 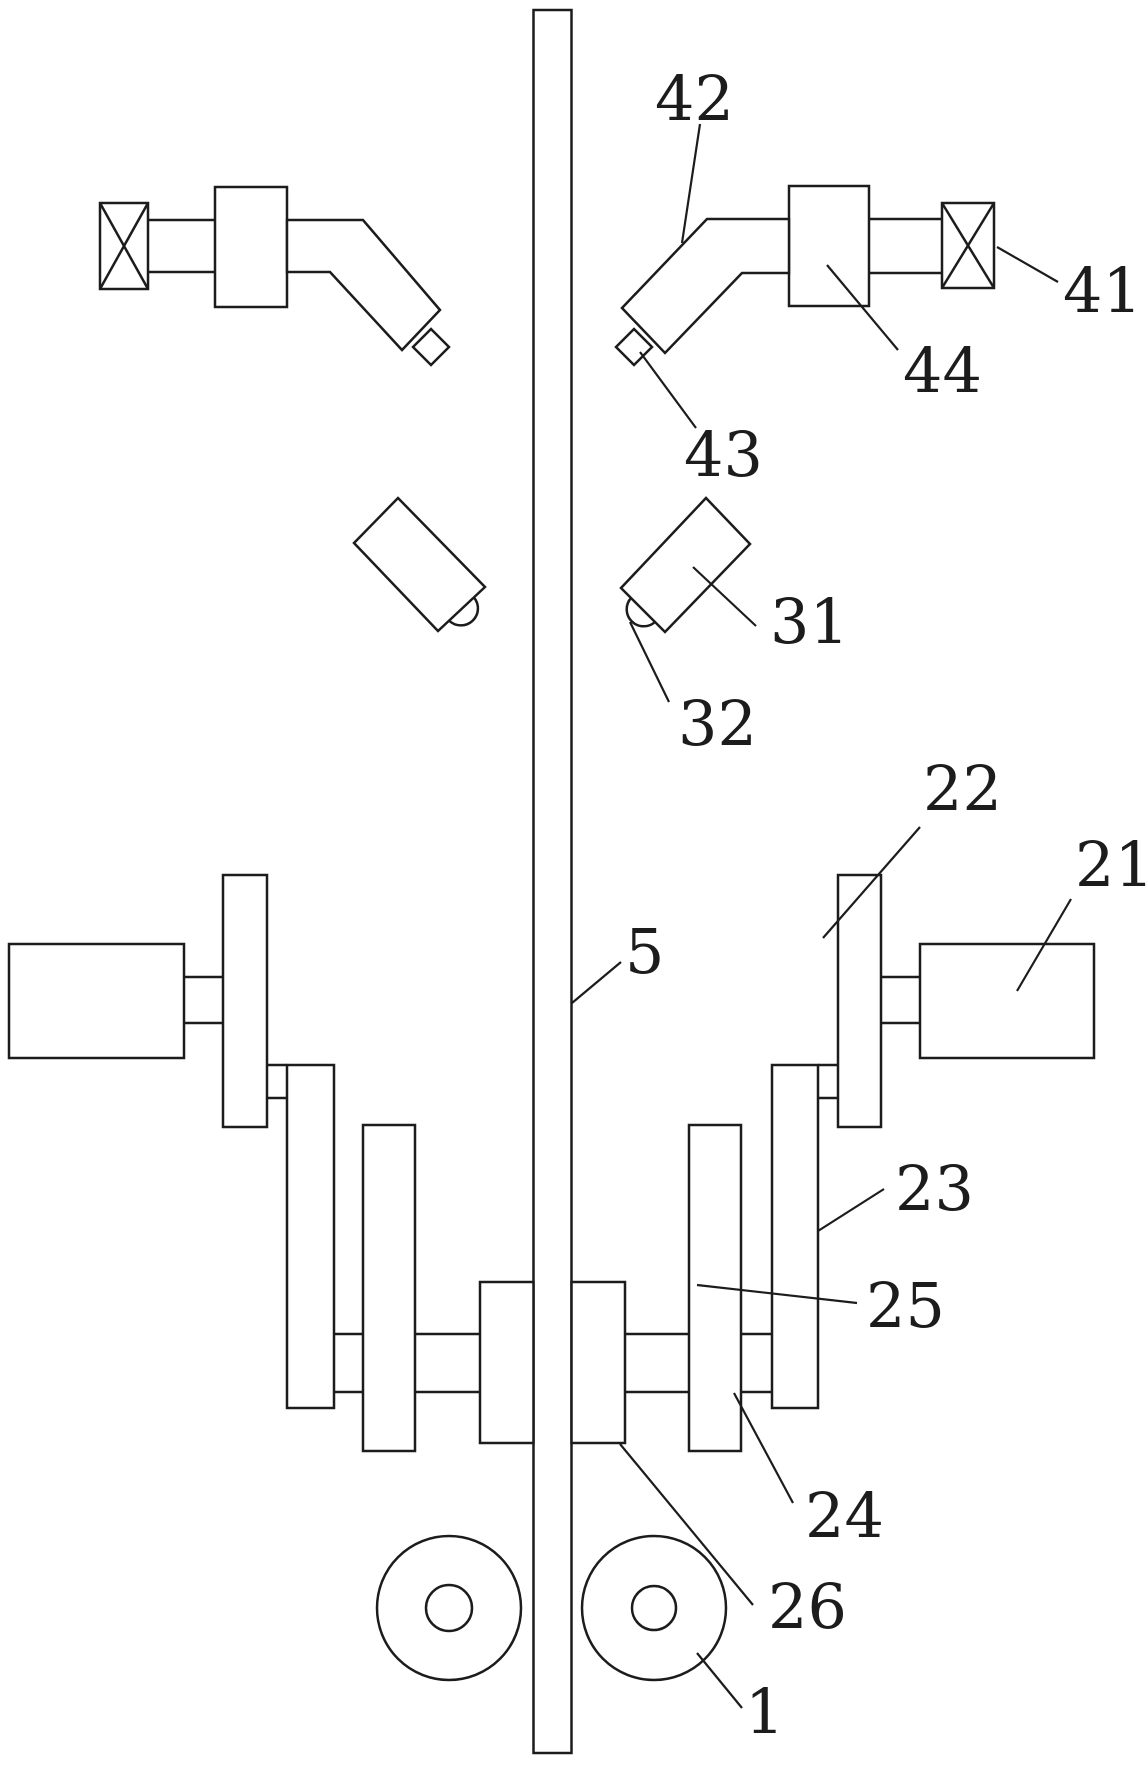 What do you see at coordinates (389, 1288) in the screenshot?
I see `support-plate-inner-left` at bounding box center [389, 1288].